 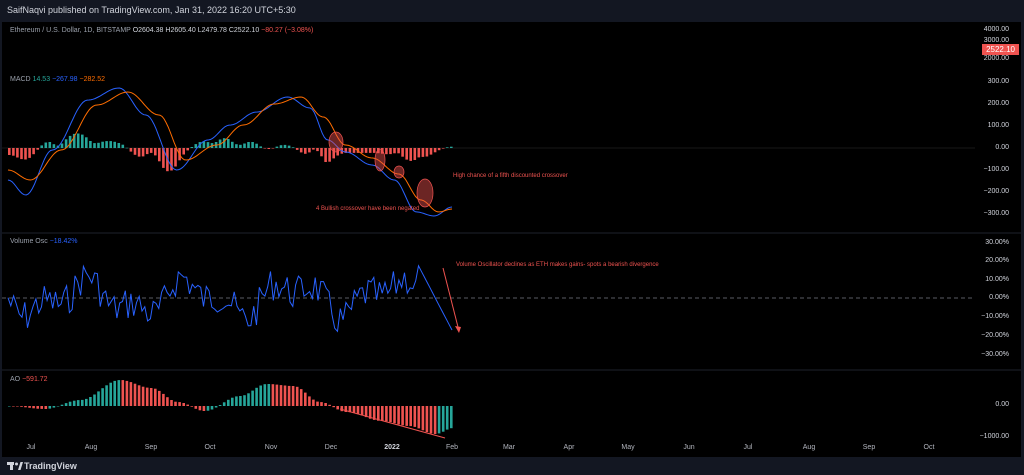 I want to click on ao-name: AO, so click(x=15, y=379).